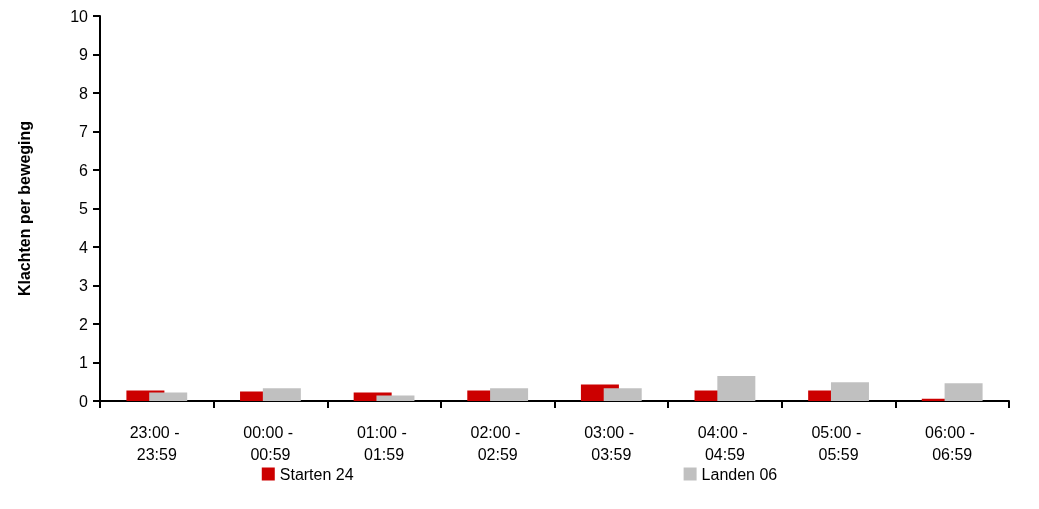  Describe the element at coordinates (952, 443) in the screenshot. I see `x-tick-label: 06:00 - 06:59` at that location.